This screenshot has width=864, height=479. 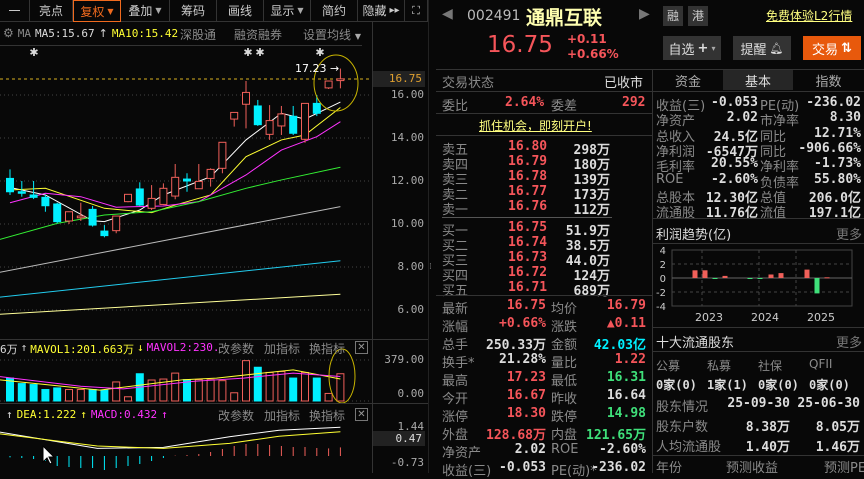 I want to click on bell-icon: 🔔︎, so click(x=776, y=48).